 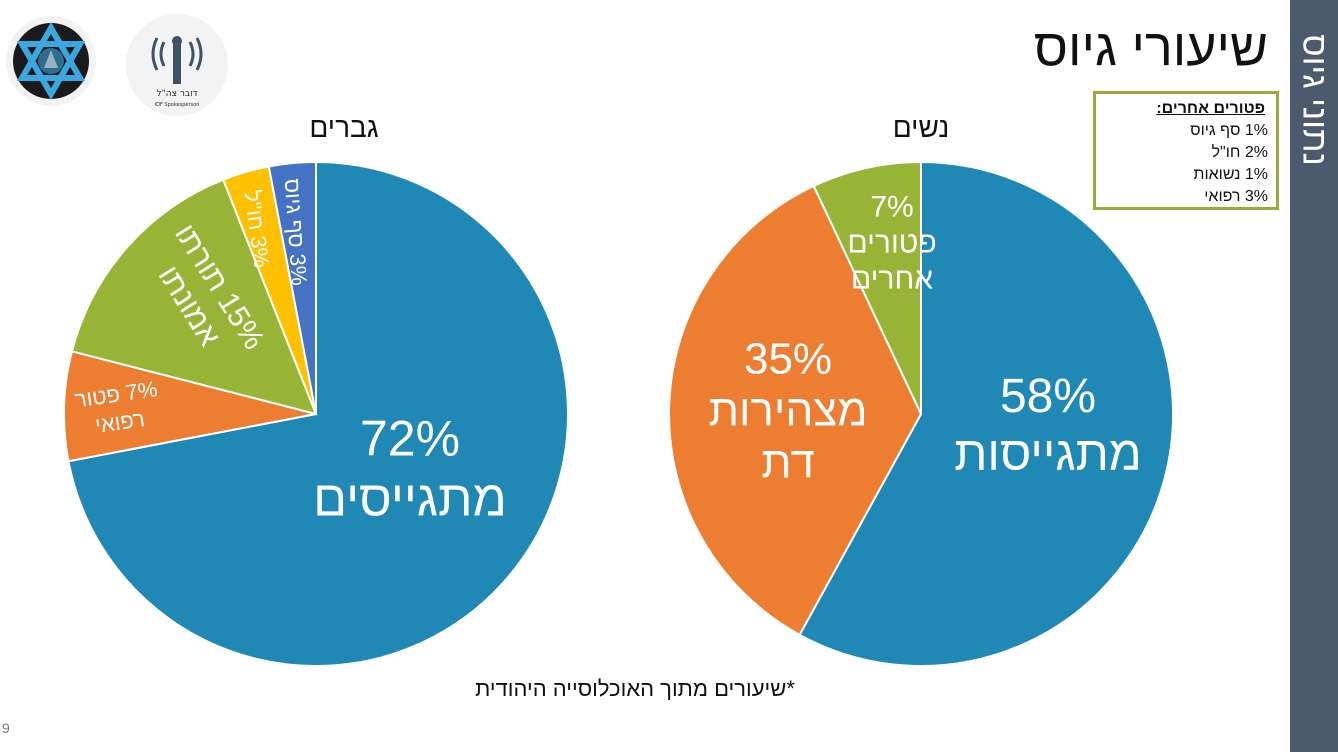 I want to click on idf-spokesperson-logo: דובר צה"ל IDF Spokesperson, so click(x=177, y=65).